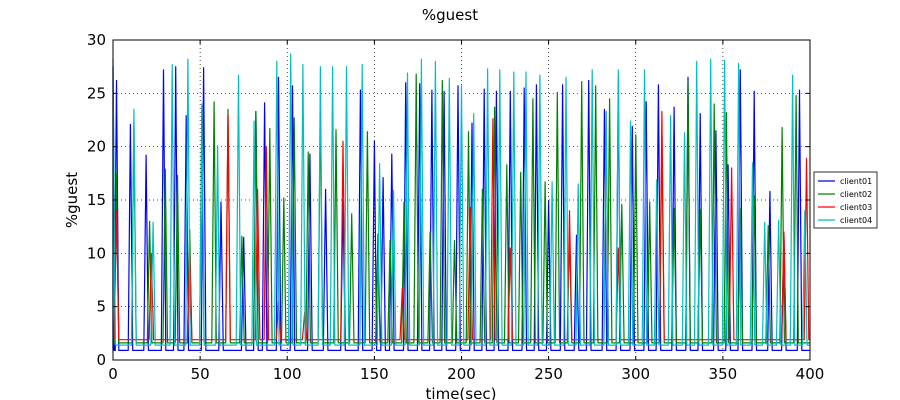  I want to click on x-tick-label: 0, so click(113, 374).